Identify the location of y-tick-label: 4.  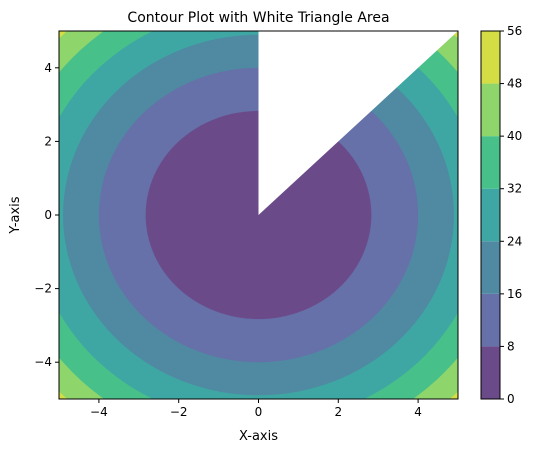
(48, 68).